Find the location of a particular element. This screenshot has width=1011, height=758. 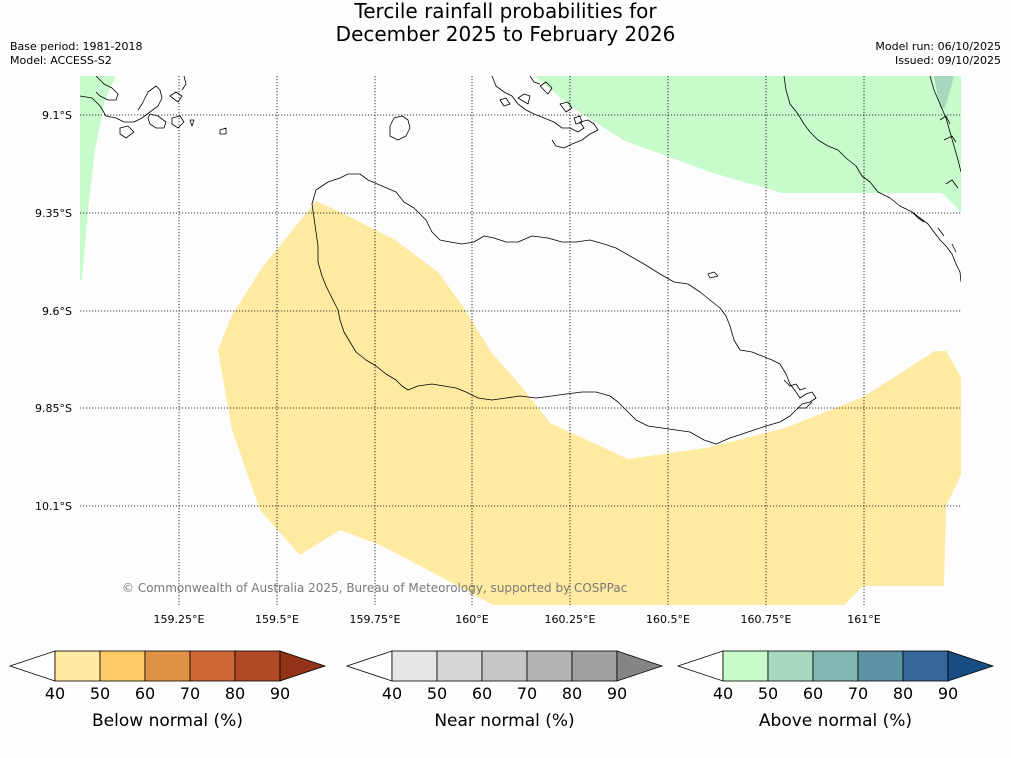

latitude-labels: 9.1°S 9.35°S 9.6°S 9.85°S 10.1°S is located at coordinates (53, 311).